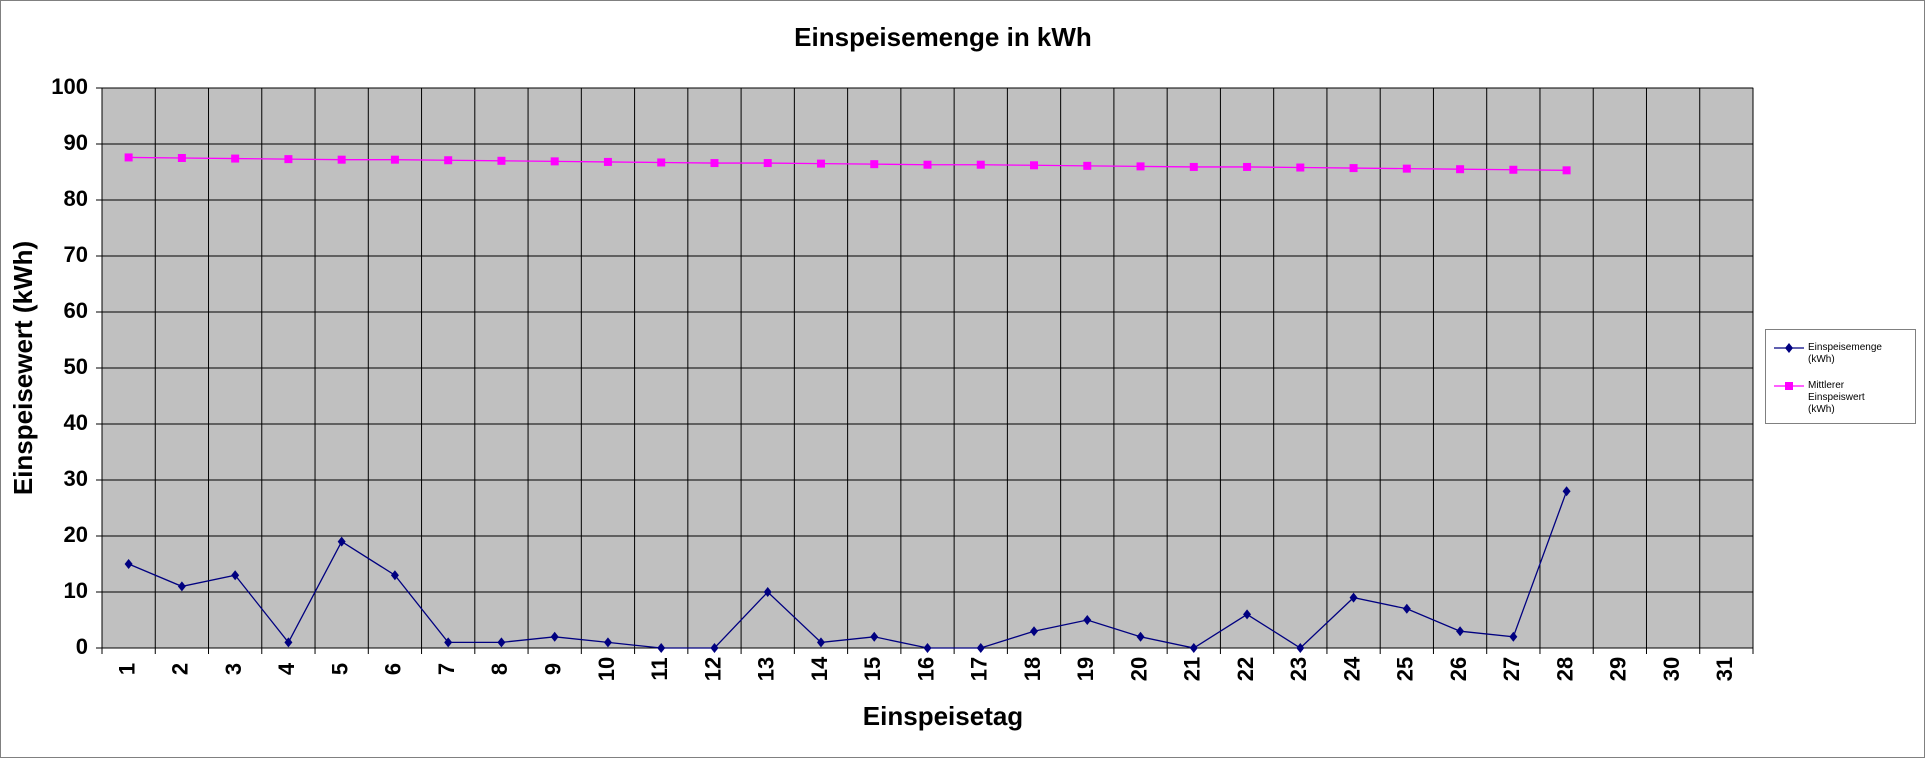 This screenshot has width=1925, height=758. Describe the element at coordinates (1458, 669) in the screenshot. I see `x-tick-label: 26` at that location.